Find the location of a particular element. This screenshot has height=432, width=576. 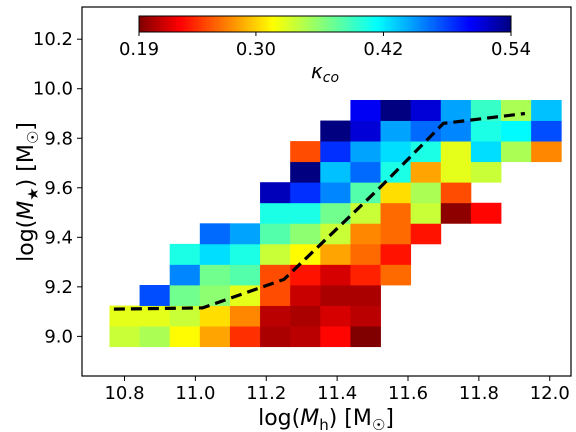

y-axis-label: log(M★) [M☉] is located at coordinates (28, 192).